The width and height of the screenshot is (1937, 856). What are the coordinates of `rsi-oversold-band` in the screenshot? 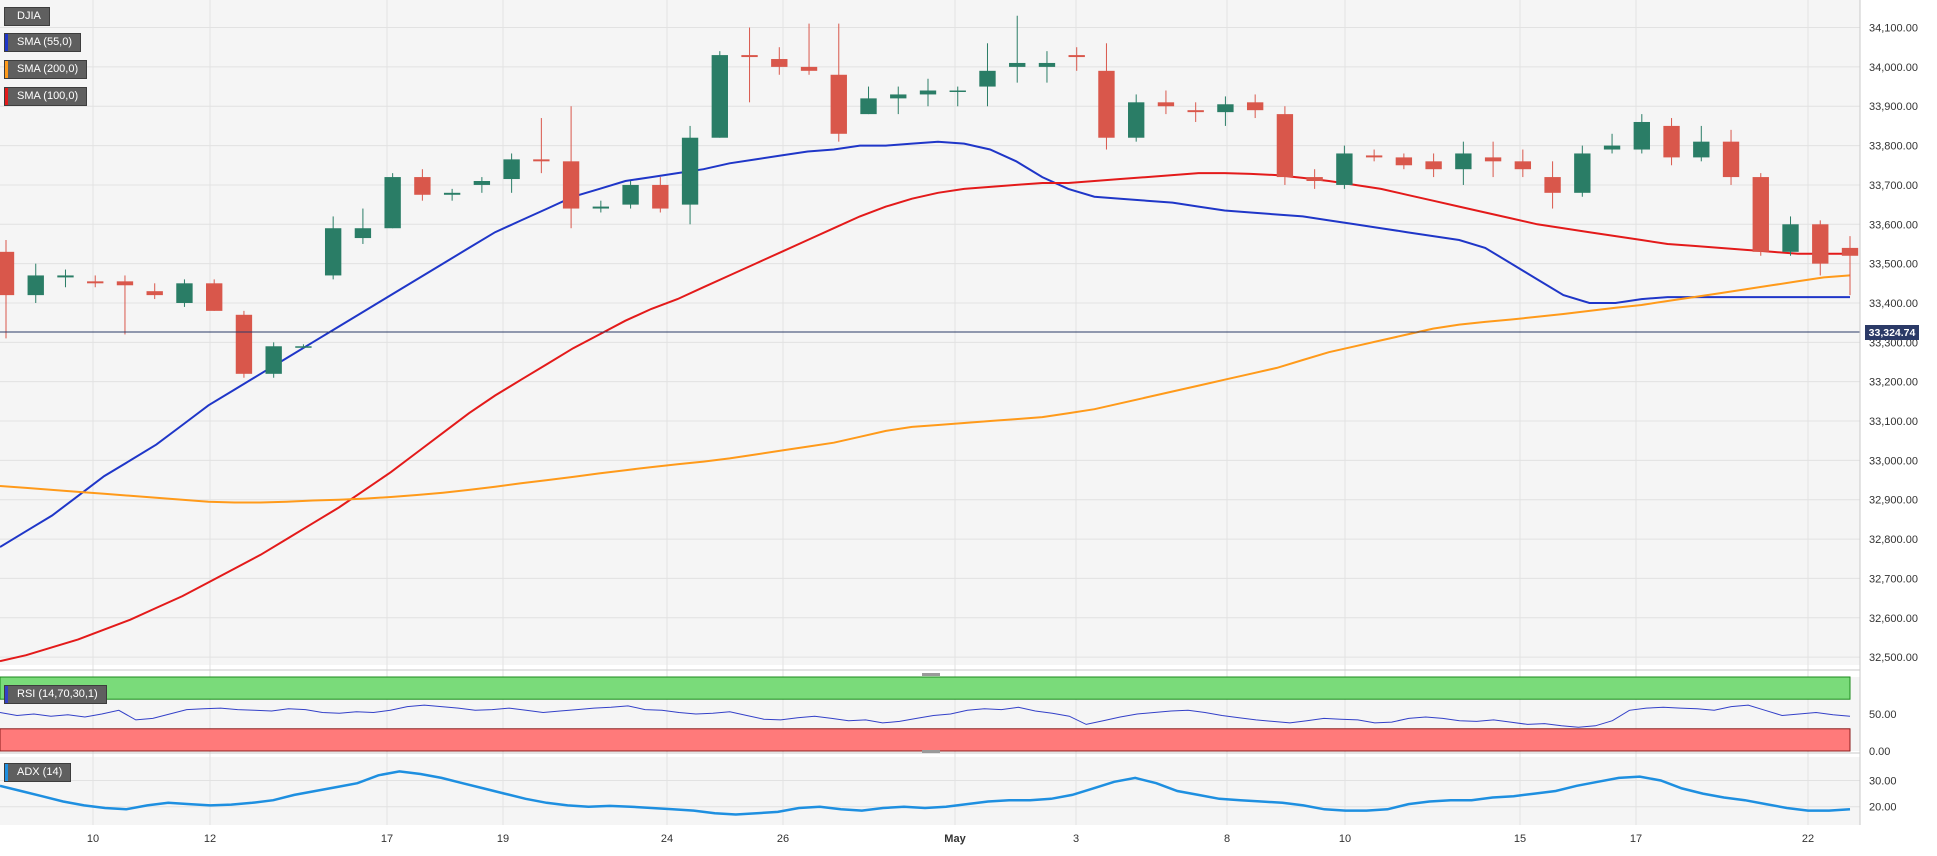 It's located at (925, 740).